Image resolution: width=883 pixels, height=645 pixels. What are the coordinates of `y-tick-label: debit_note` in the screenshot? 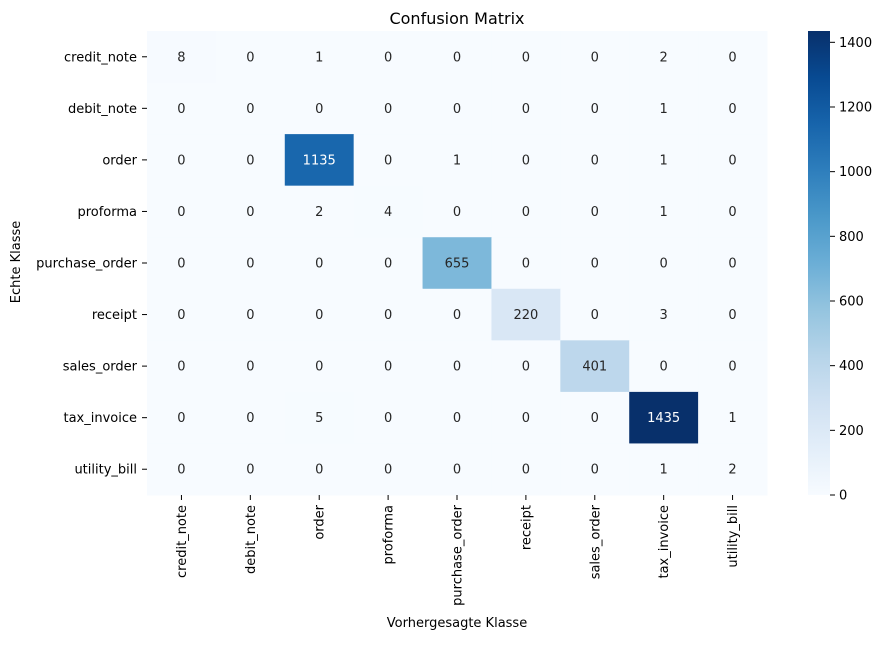 It's located at (102, 109).